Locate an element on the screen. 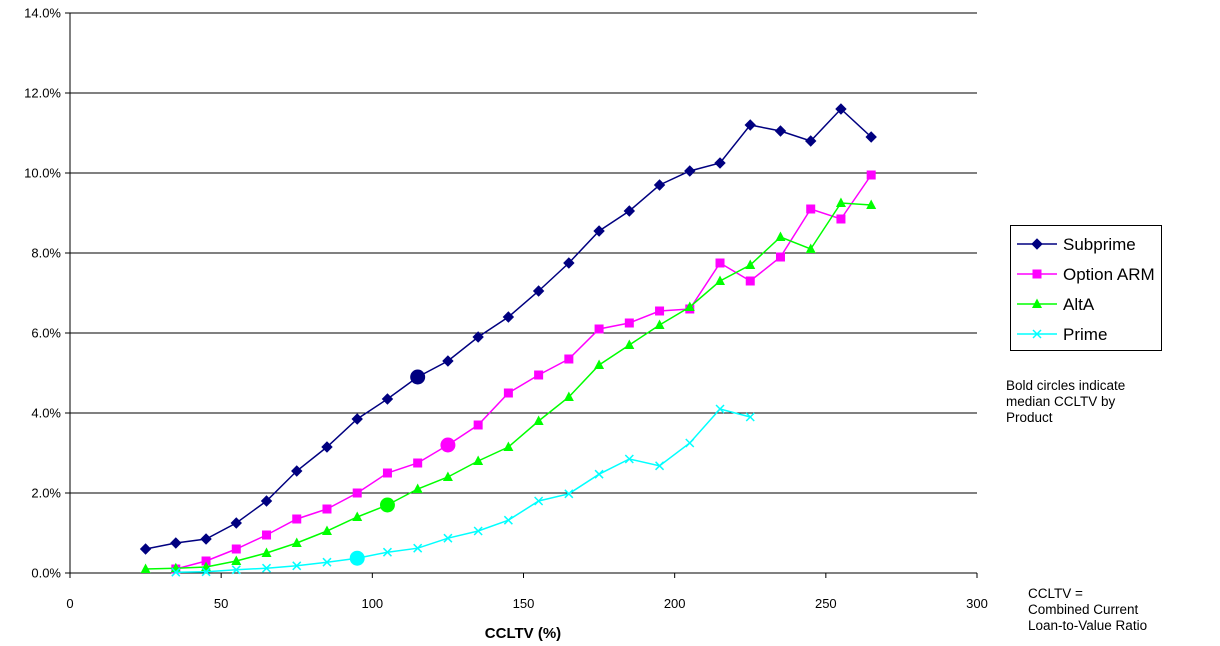 The width and height of the screenshot is (1220, 646). y-tick-label: 14.0% is located at coordinates (42, 13).